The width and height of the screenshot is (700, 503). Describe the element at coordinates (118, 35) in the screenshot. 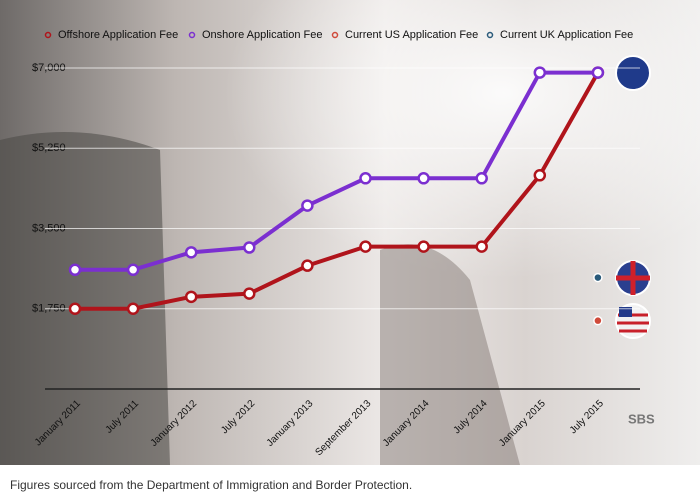

I see `legend-label: Offshore Application Fee` at that location.